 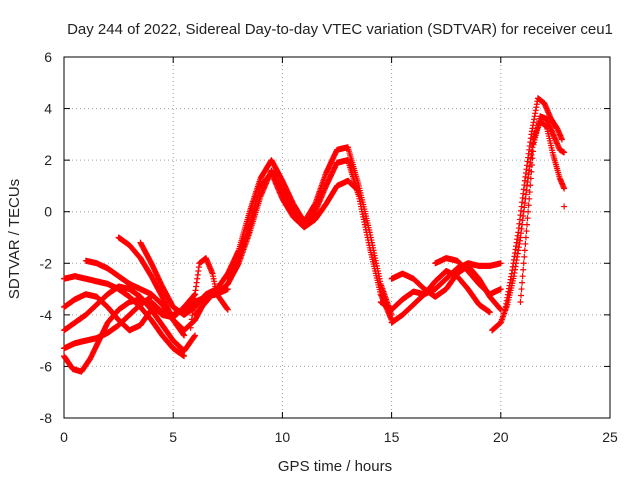 I want to click on y-tick-label: -2, so click(x=46, y=263).